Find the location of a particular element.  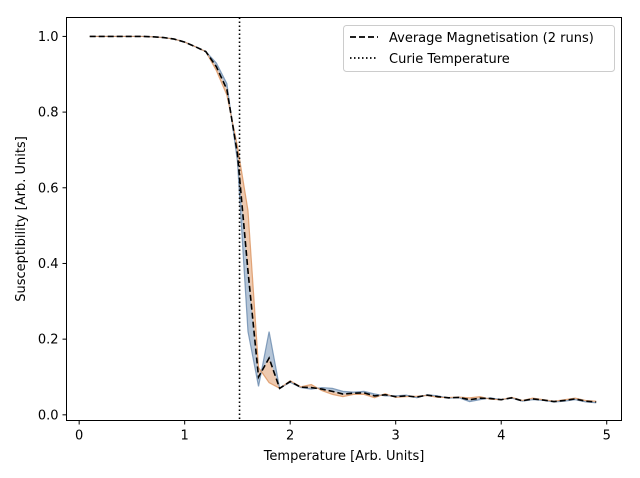

y-tick-label: 1.0 is located at coordinates (48, 37).